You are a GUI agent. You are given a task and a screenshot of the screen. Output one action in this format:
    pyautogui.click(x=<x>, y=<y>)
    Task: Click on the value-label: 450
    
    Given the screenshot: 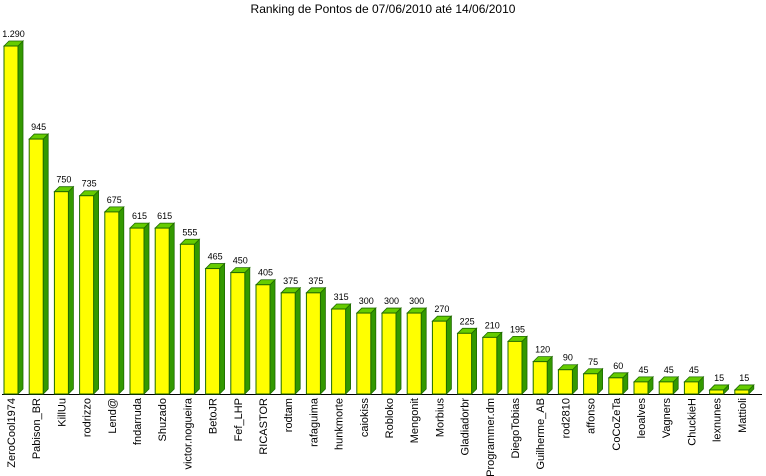 What is the action you would take?
    pyautogui.click(x=240, y=261)
    